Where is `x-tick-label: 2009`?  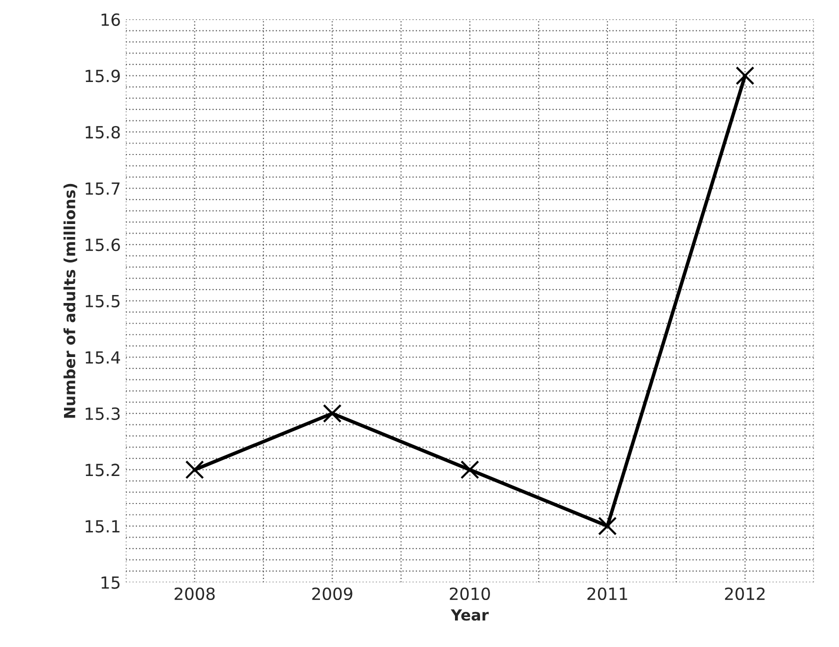 x-tick-label: 2009 is located at coordinates (332, 593).